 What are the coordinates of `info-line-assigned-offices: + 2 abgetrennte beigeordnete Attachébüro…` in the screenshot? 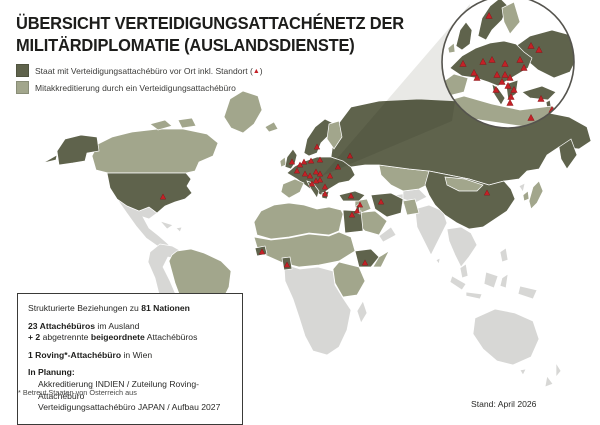 It's located at (113, 337).